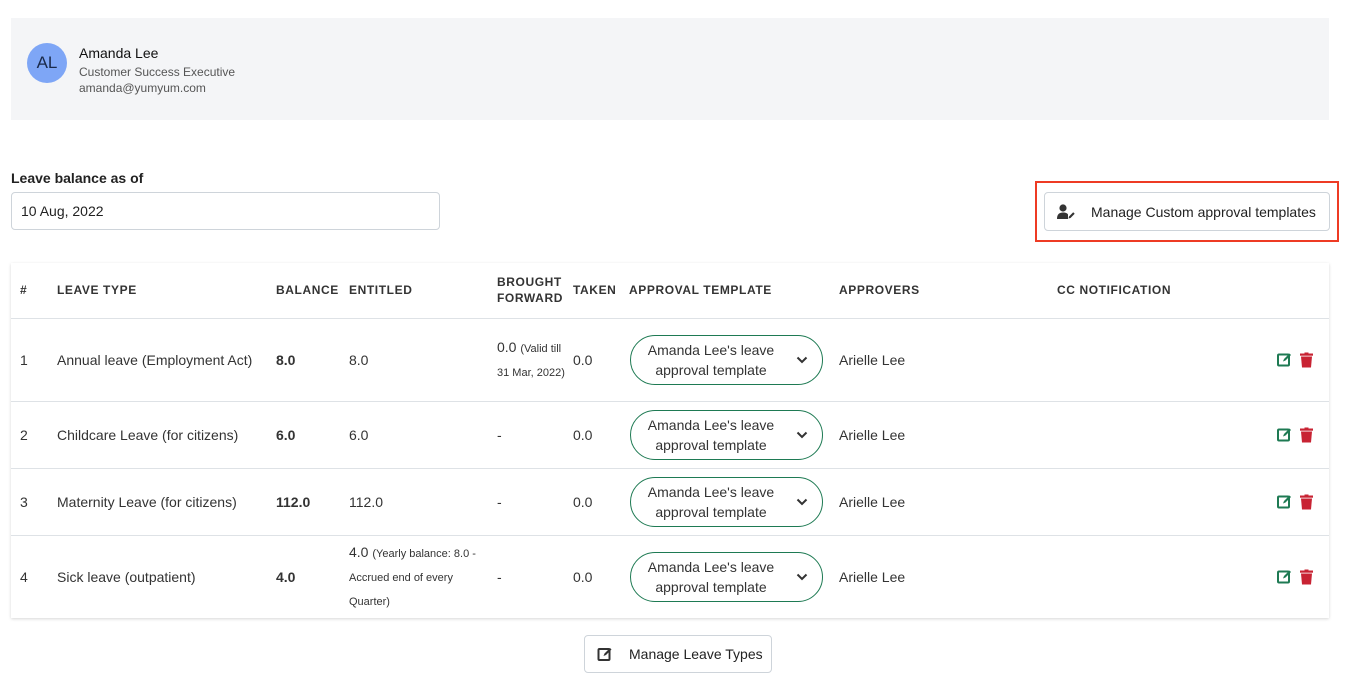  What do you see at coordinates (307, 290) in the screenshot?
I see `header-balance: BALANCE` at bounding box center [307, 290].